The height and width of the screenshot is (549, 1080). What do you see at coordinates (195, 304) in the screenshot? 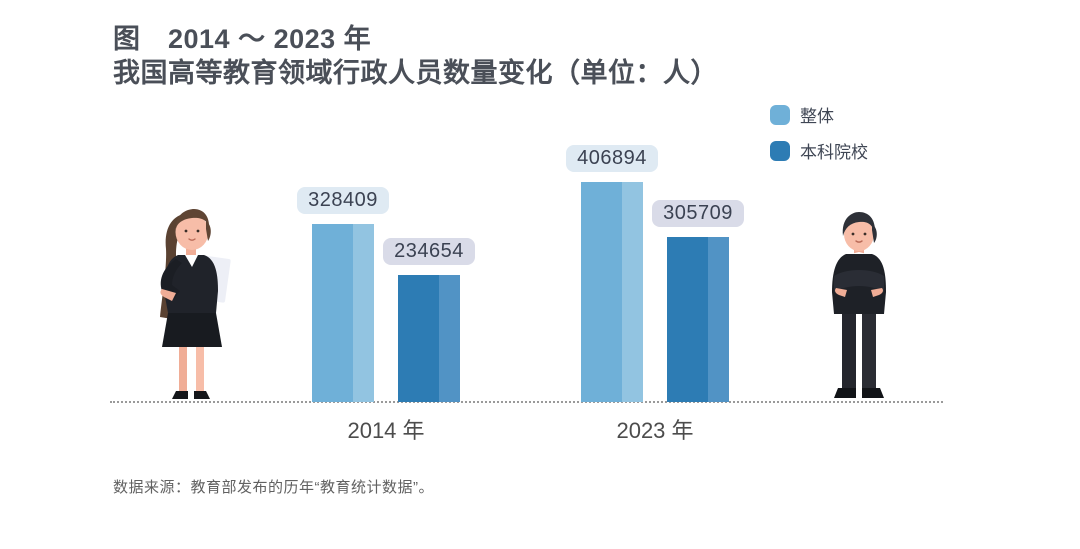
I see `female-office-worker-illustration` at bounding box center [195, 304].